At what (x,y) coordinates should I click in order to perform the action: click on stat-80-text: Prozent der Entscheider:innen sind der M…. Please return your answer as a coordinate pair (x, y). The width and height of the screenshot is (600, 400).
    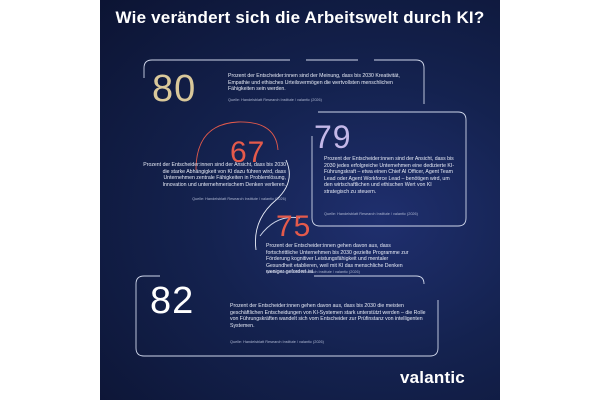
    Looking at the image, I should click on (314, 83).